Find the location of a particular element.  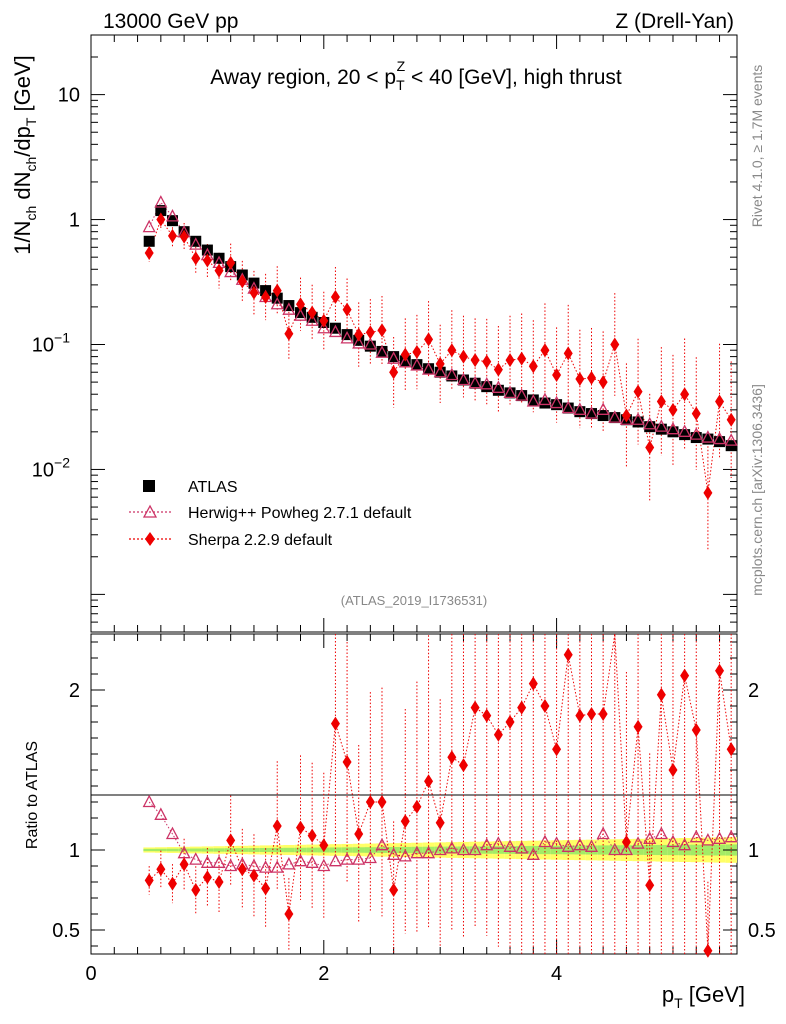

analysis-annotation: (ATLAS_2019_I1736531) is located at coordinates (414, 600).